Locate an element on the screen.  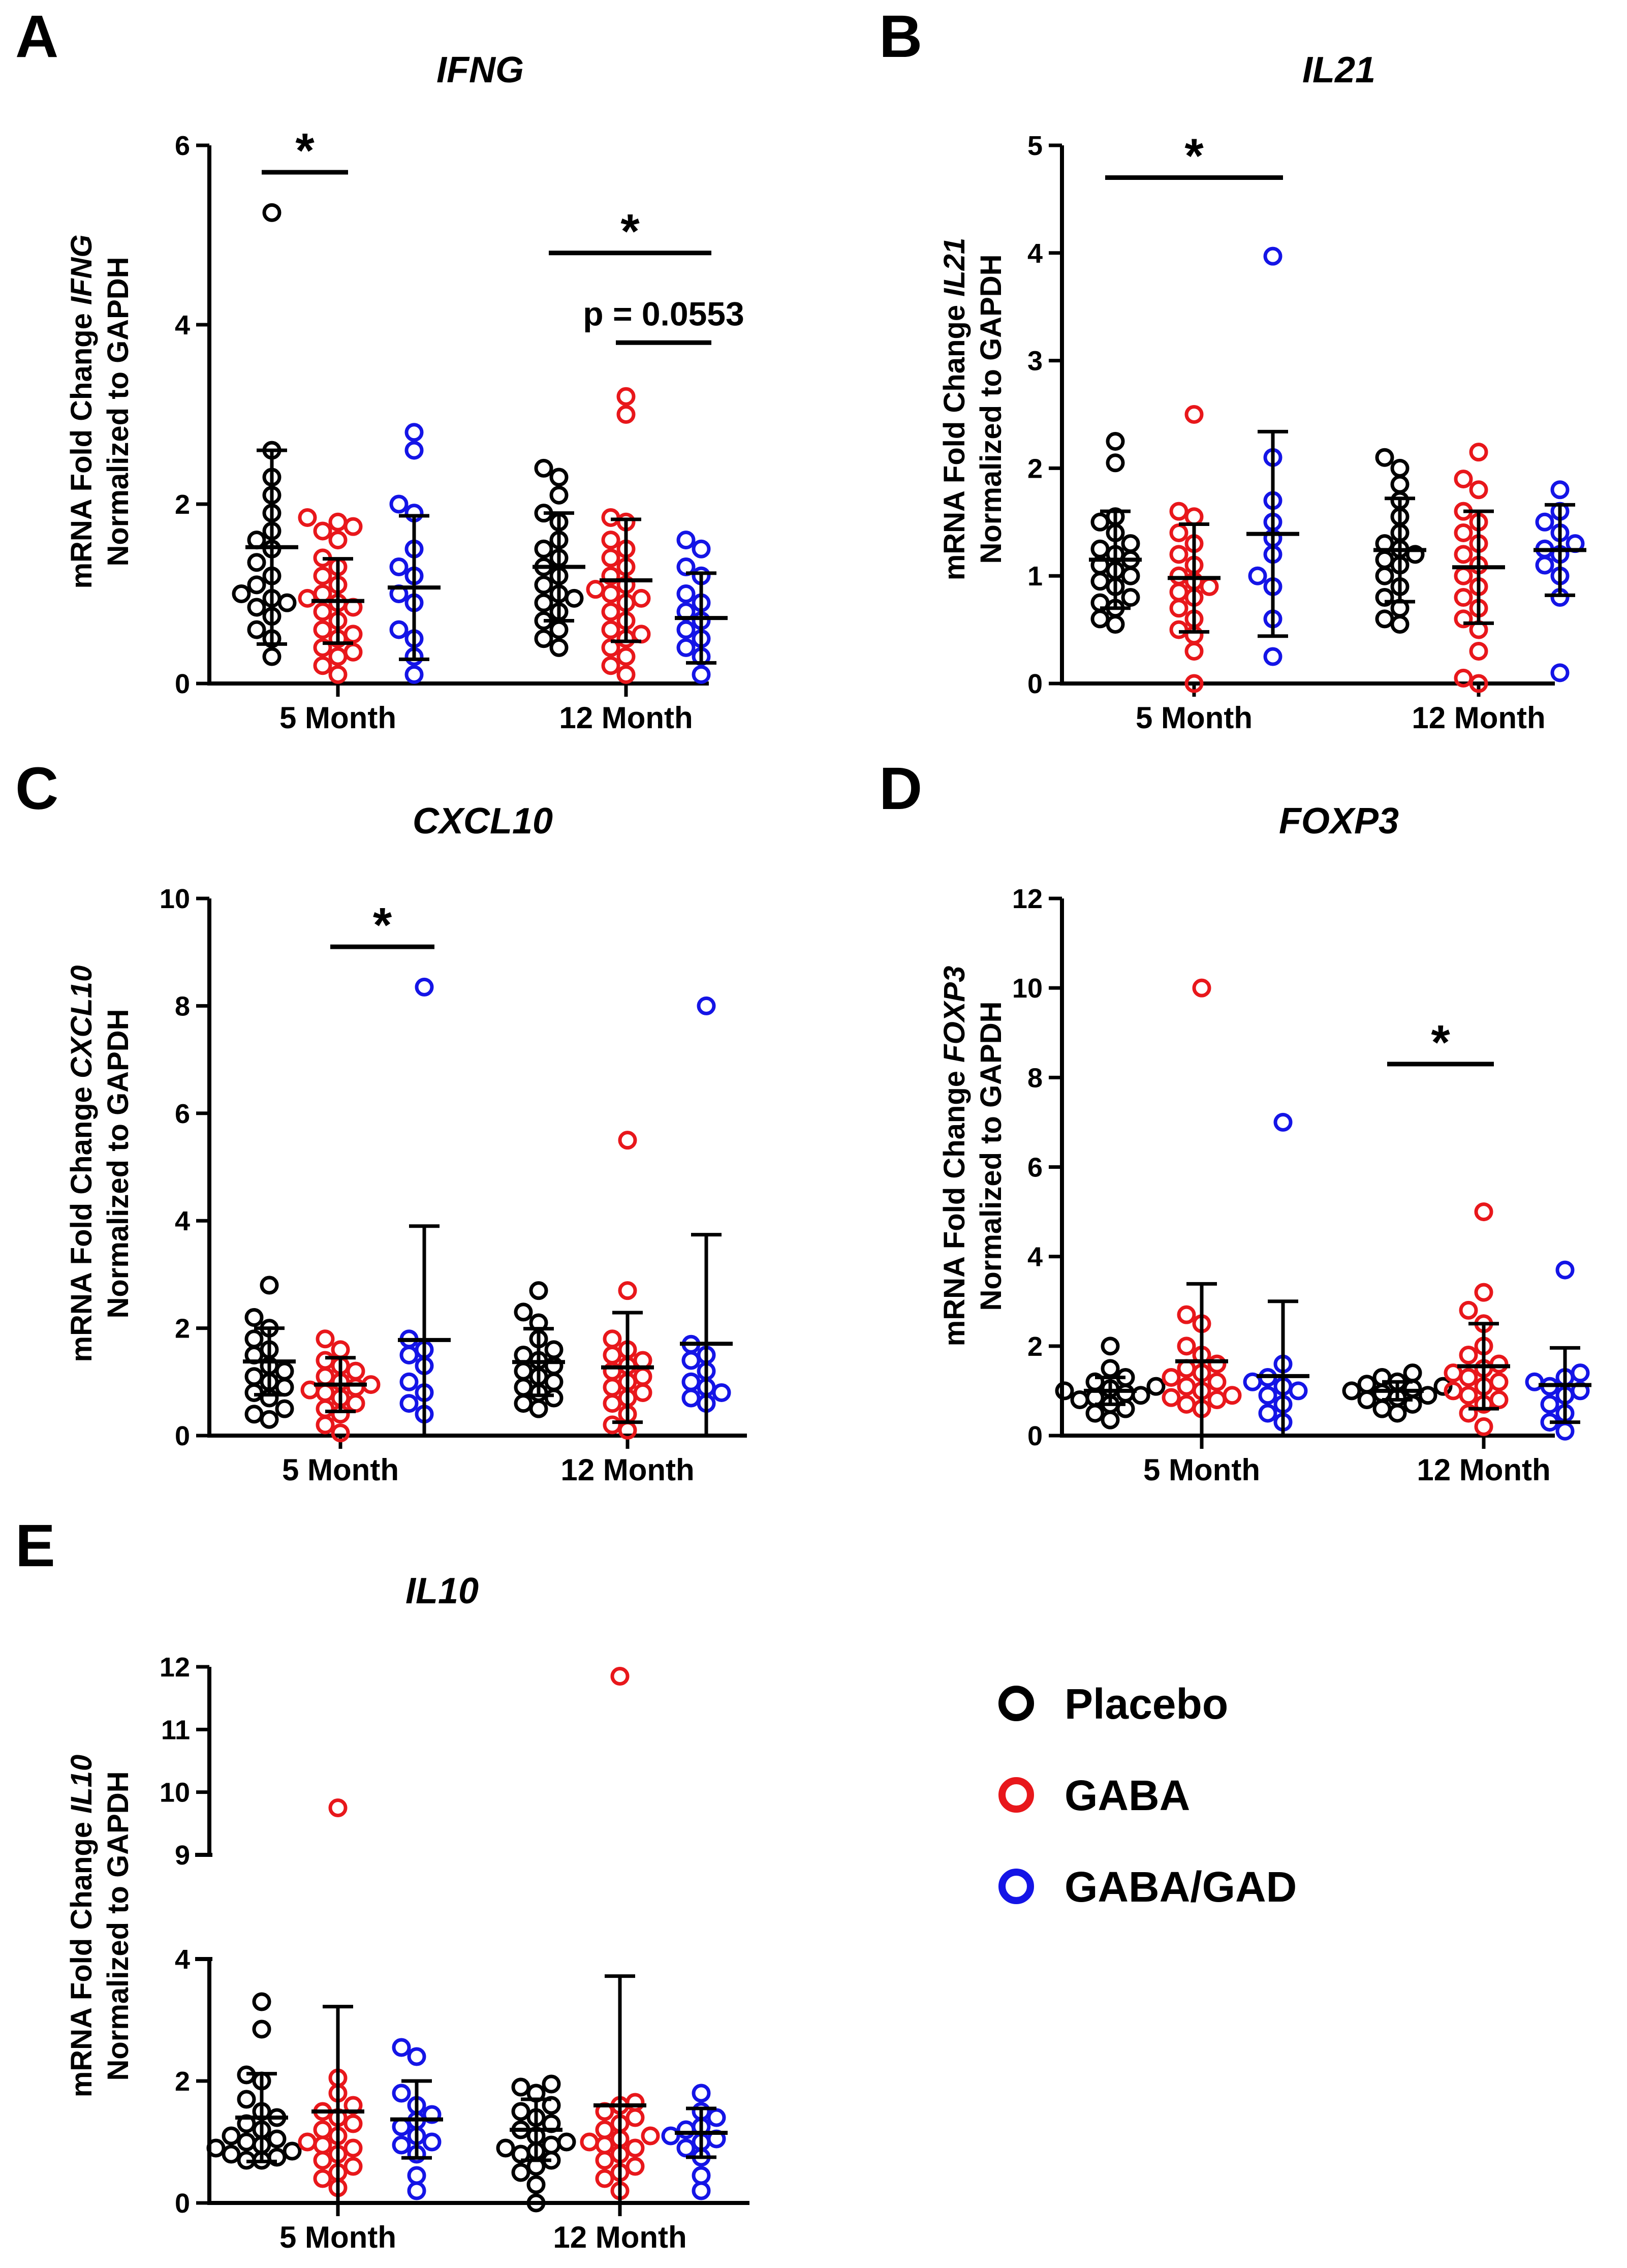
panel-D-ylabel-line2: Normalized to GAPDH is located at coordinates (991, 1156).